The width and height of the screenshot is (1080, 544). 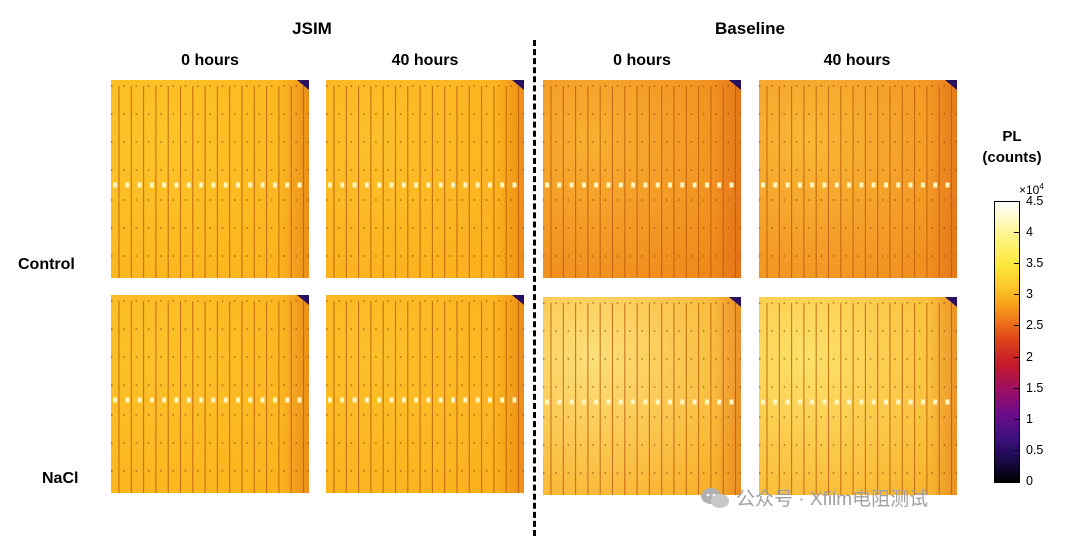 What do you see at coordinates (1012, 136) in the screenshot?
I see `colorbar-title-line1: PL` at bounding box center [1012, 136].